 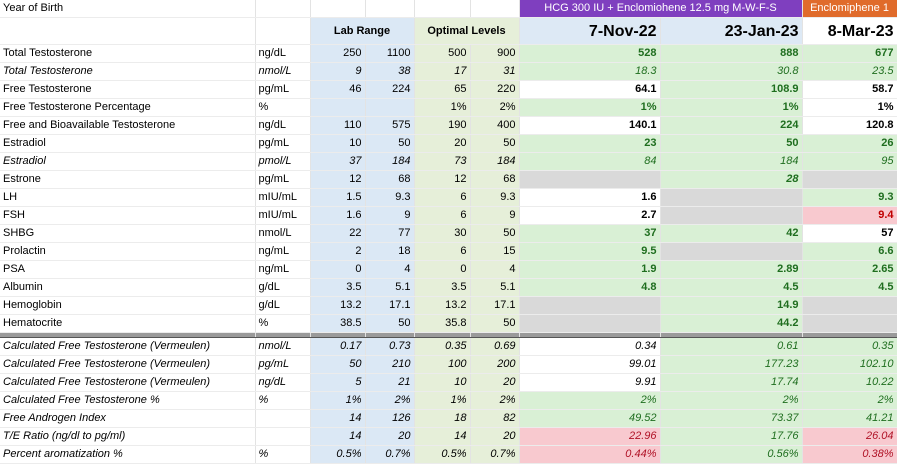 What do you see at coordinates (283, 161) in the screenshot?
I see `unit-cell: pmol/L` at bounding box center [283, 161].